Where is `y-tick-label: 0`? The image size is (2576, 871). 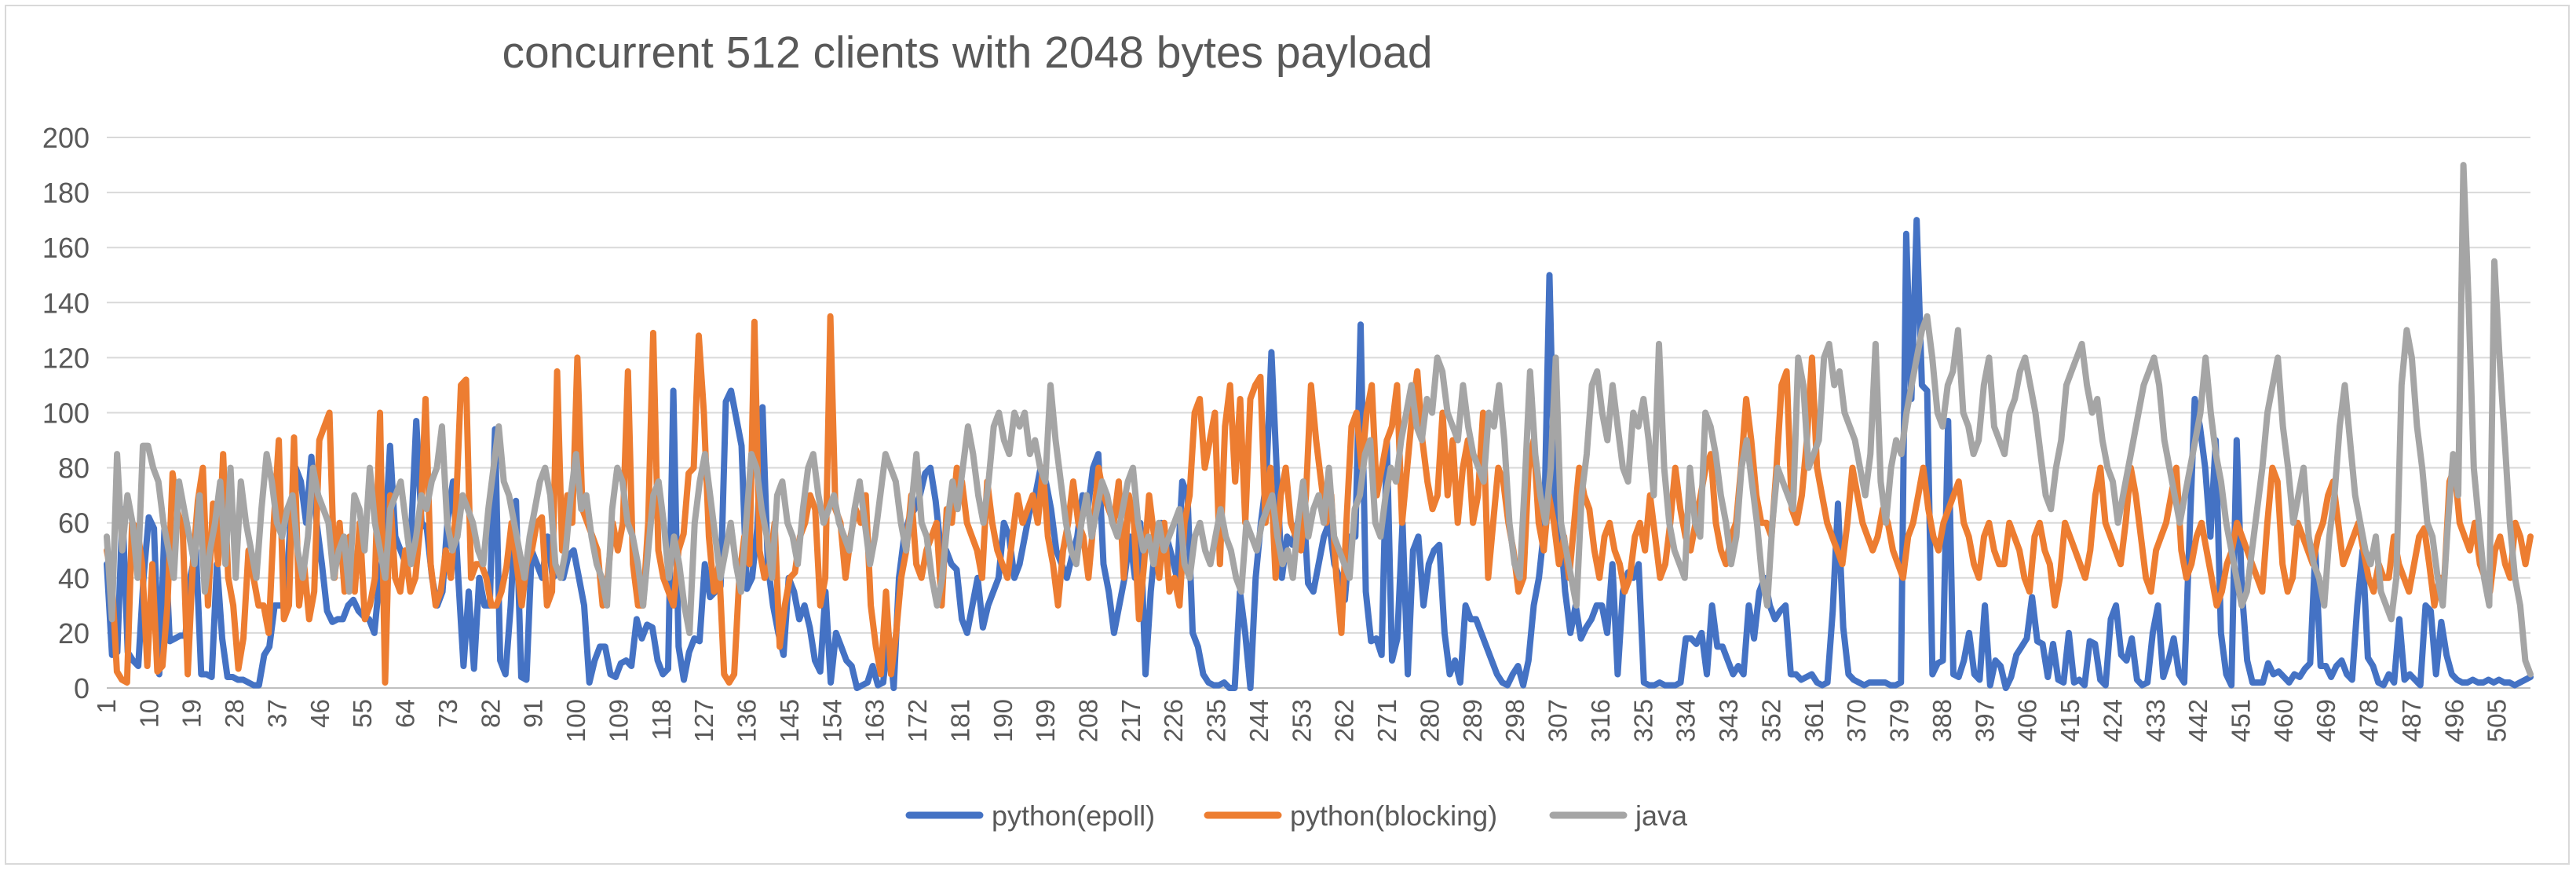
y-tick-label: 0 is located at coordinates (82, 688).